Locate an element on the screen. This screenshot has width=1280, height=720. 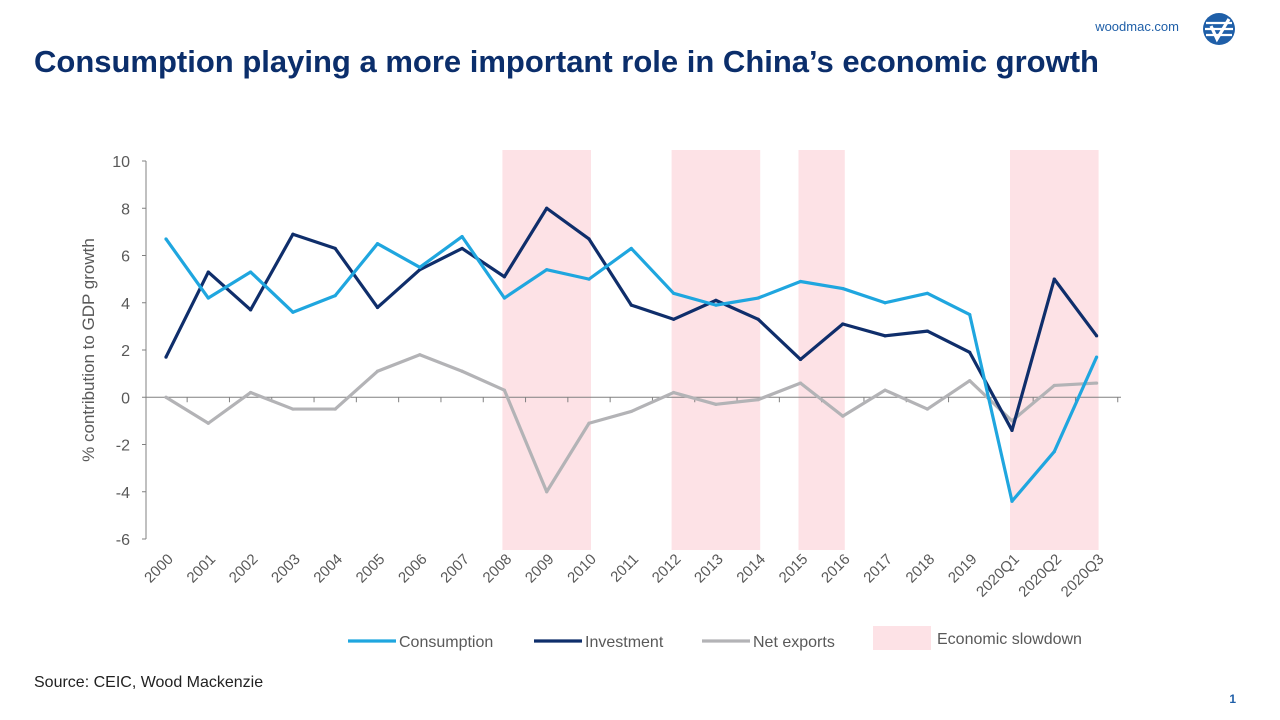
legend-label: Net exports is located at coordinates (794, 642).